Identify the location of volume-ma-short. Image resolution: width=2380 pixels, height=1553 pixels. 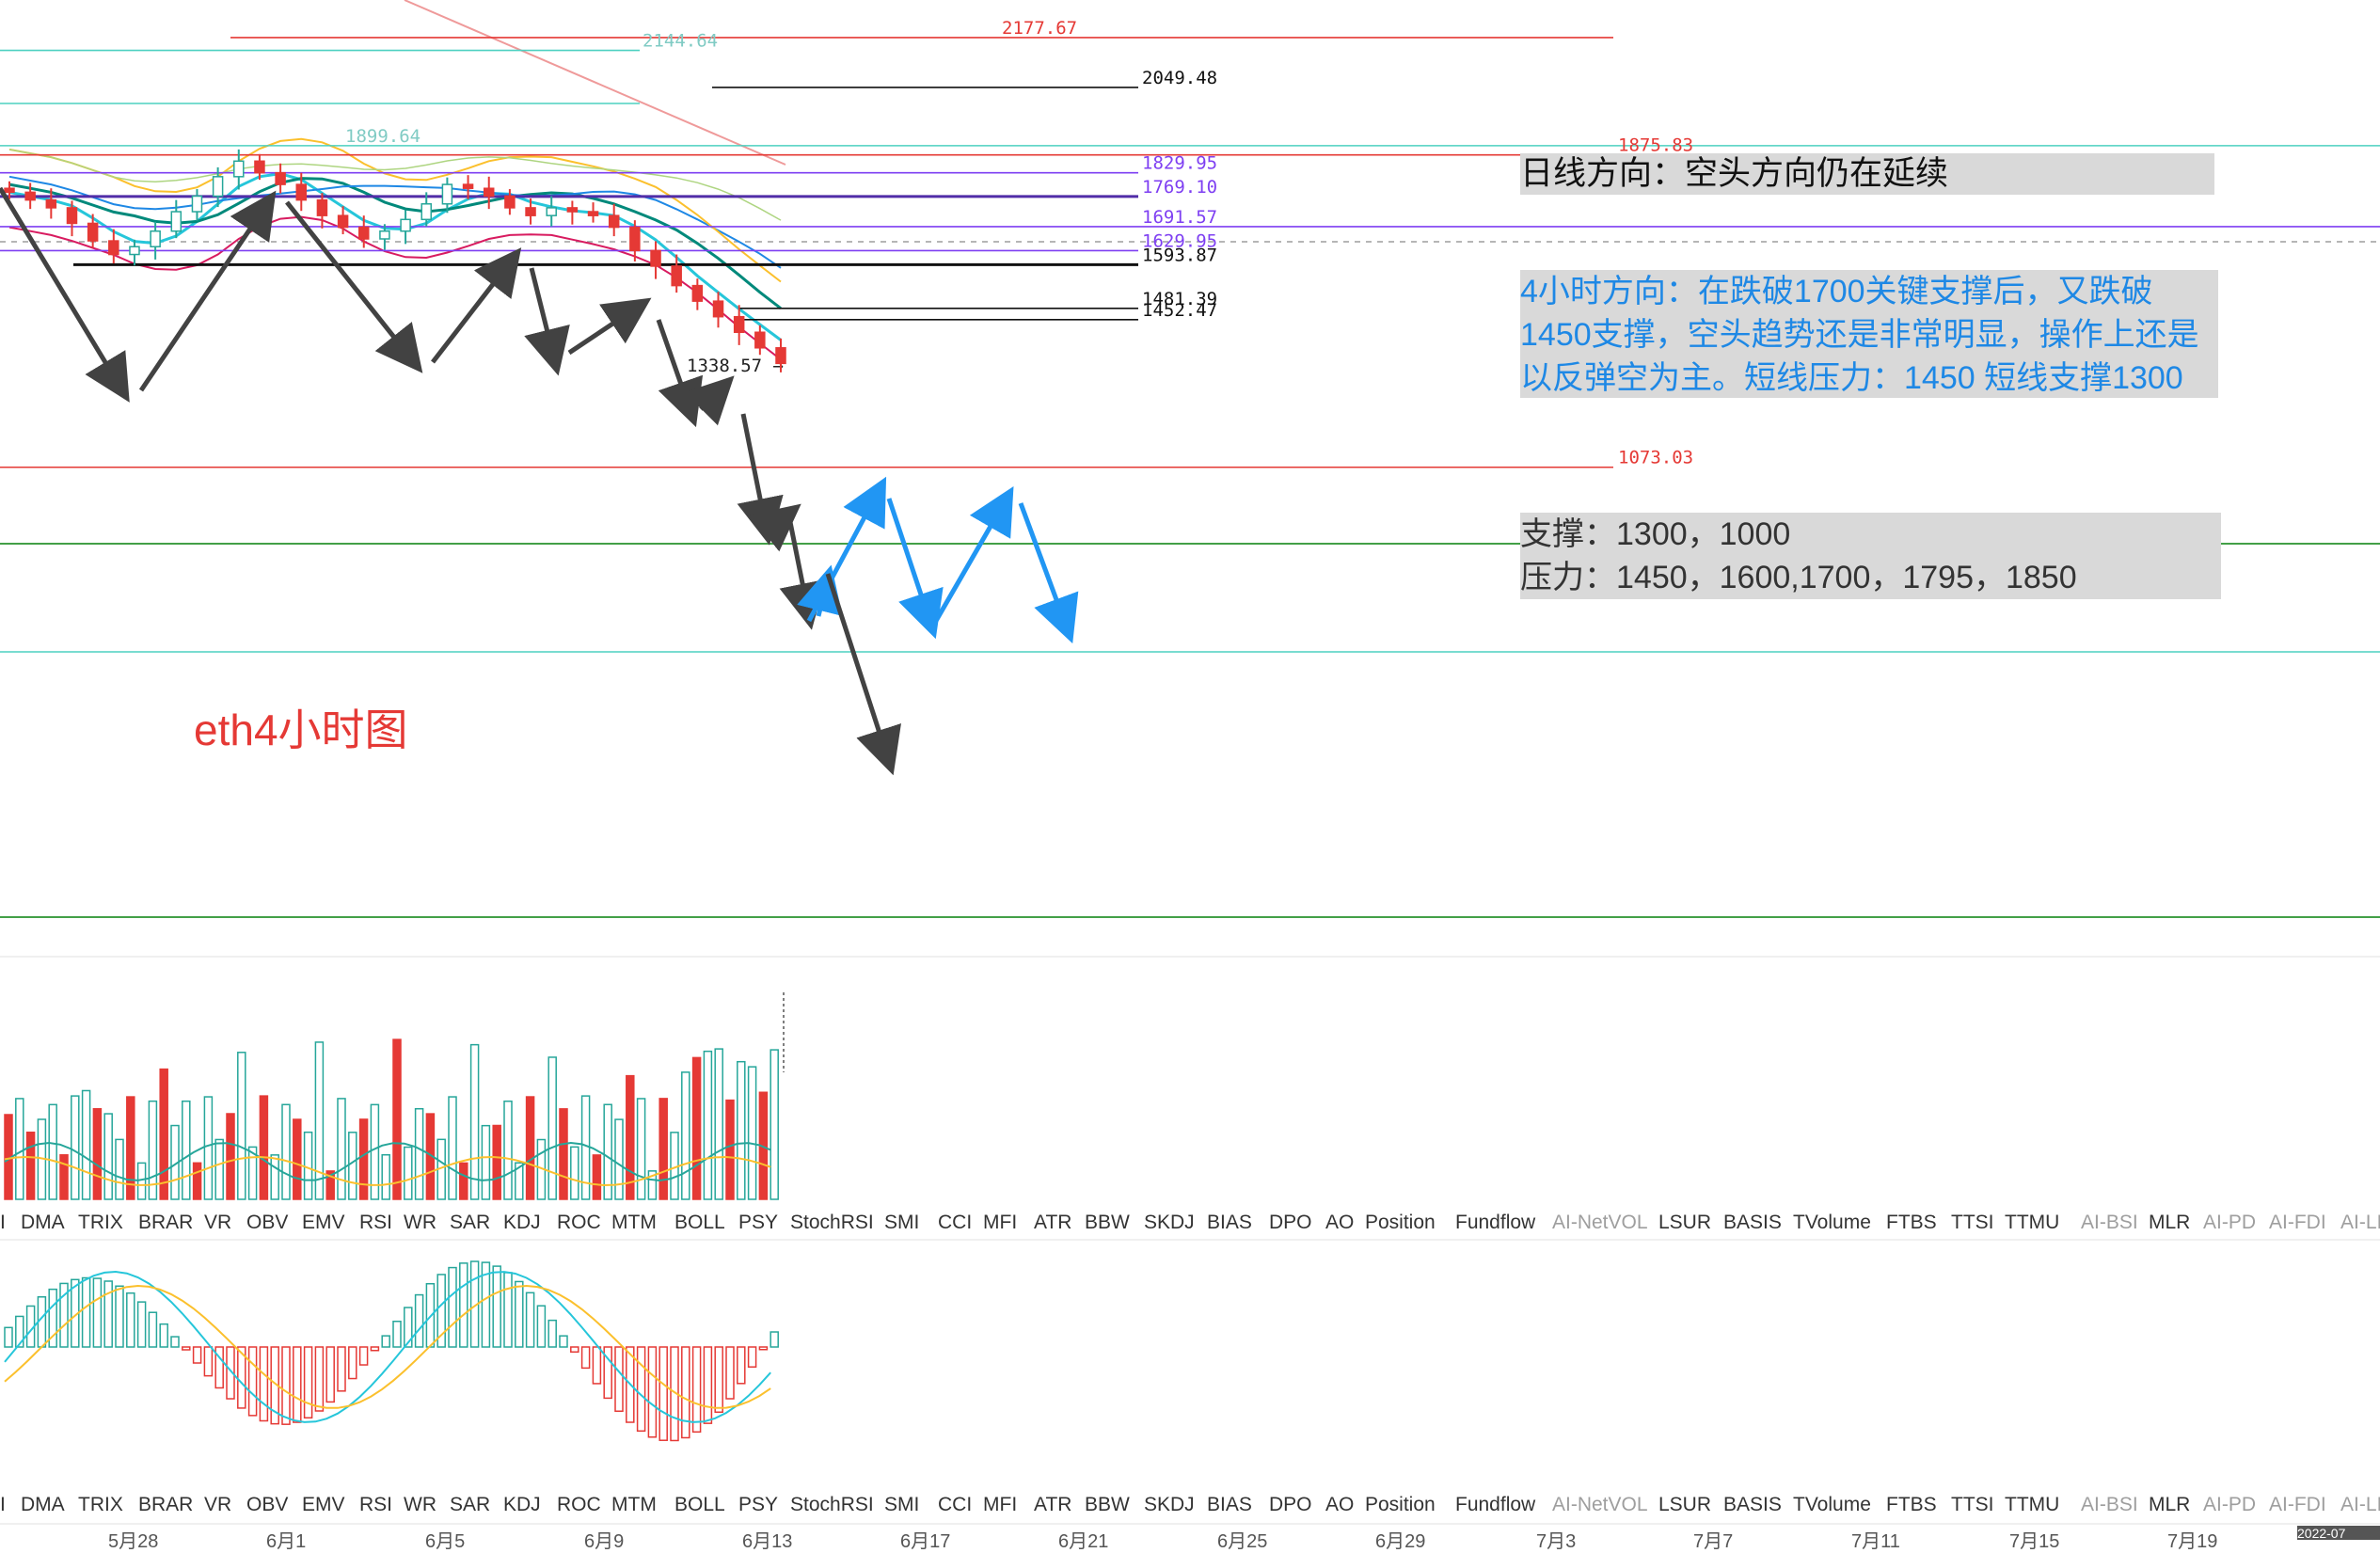
(387, 1162).